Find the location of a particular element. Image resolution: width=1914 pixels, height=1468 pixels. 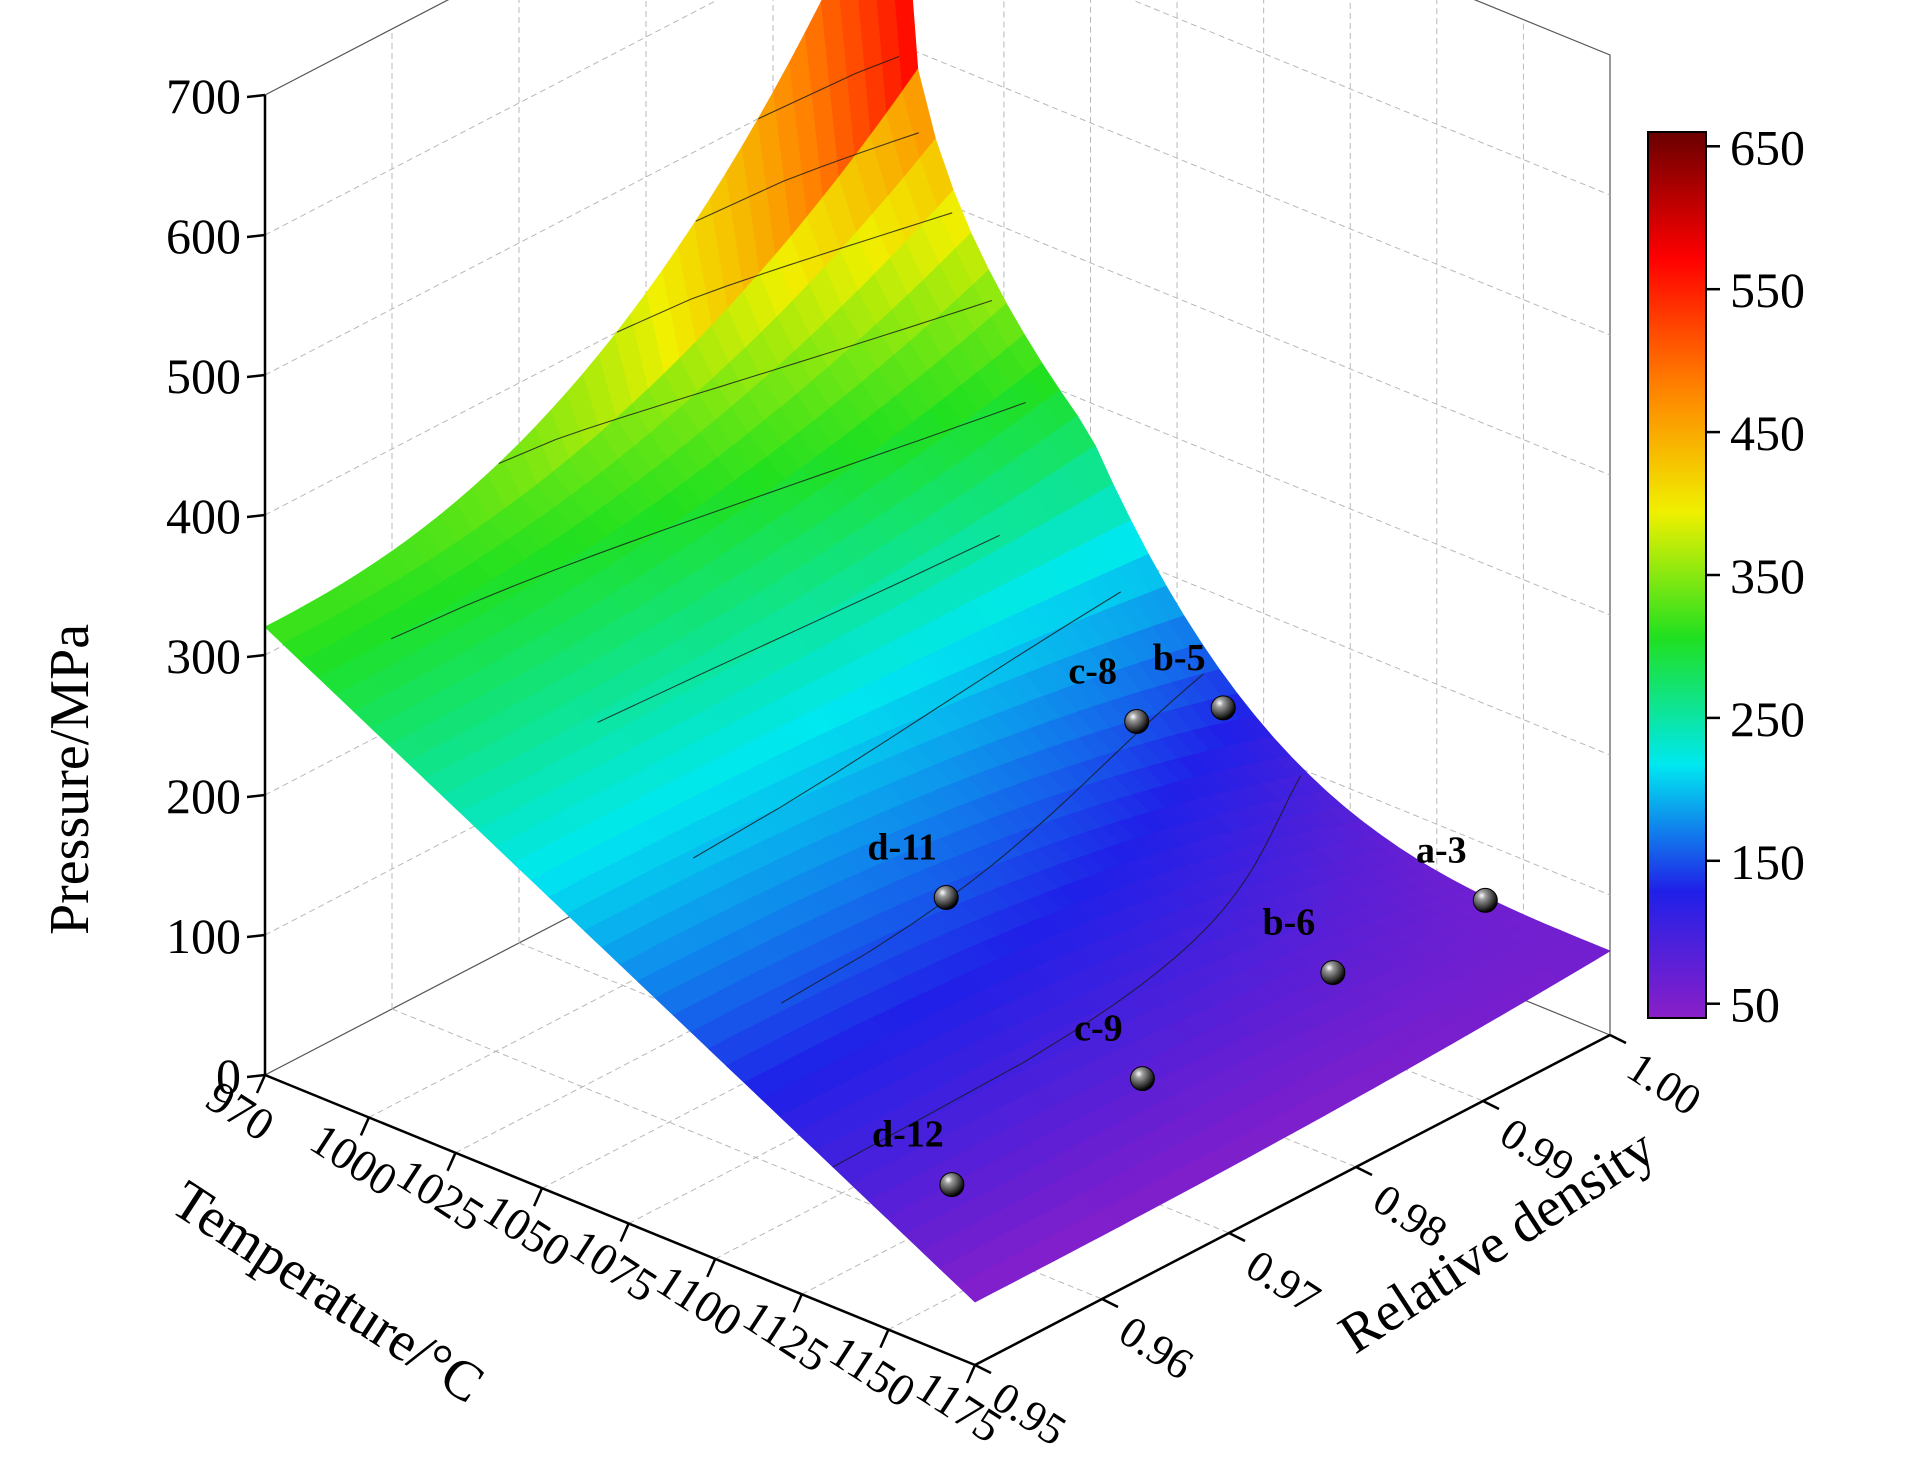

surface-cell is located at coordinates (974, 1289).